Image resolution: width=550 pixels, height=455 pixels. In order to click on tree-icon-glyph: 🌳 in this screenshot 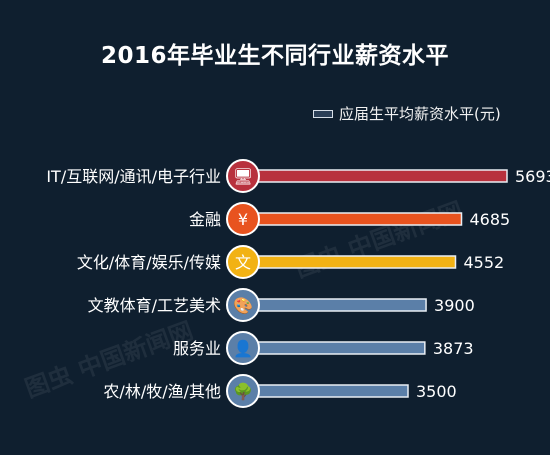, I will do `click(243, 391)`.